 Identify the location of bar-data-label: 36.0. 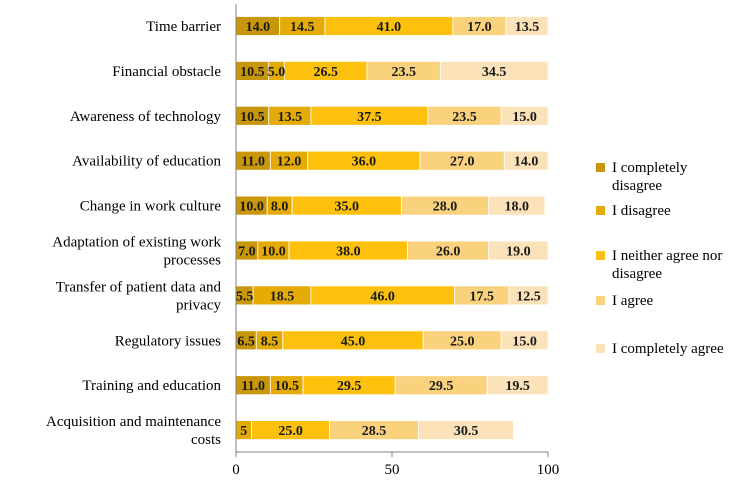
(364, 162).